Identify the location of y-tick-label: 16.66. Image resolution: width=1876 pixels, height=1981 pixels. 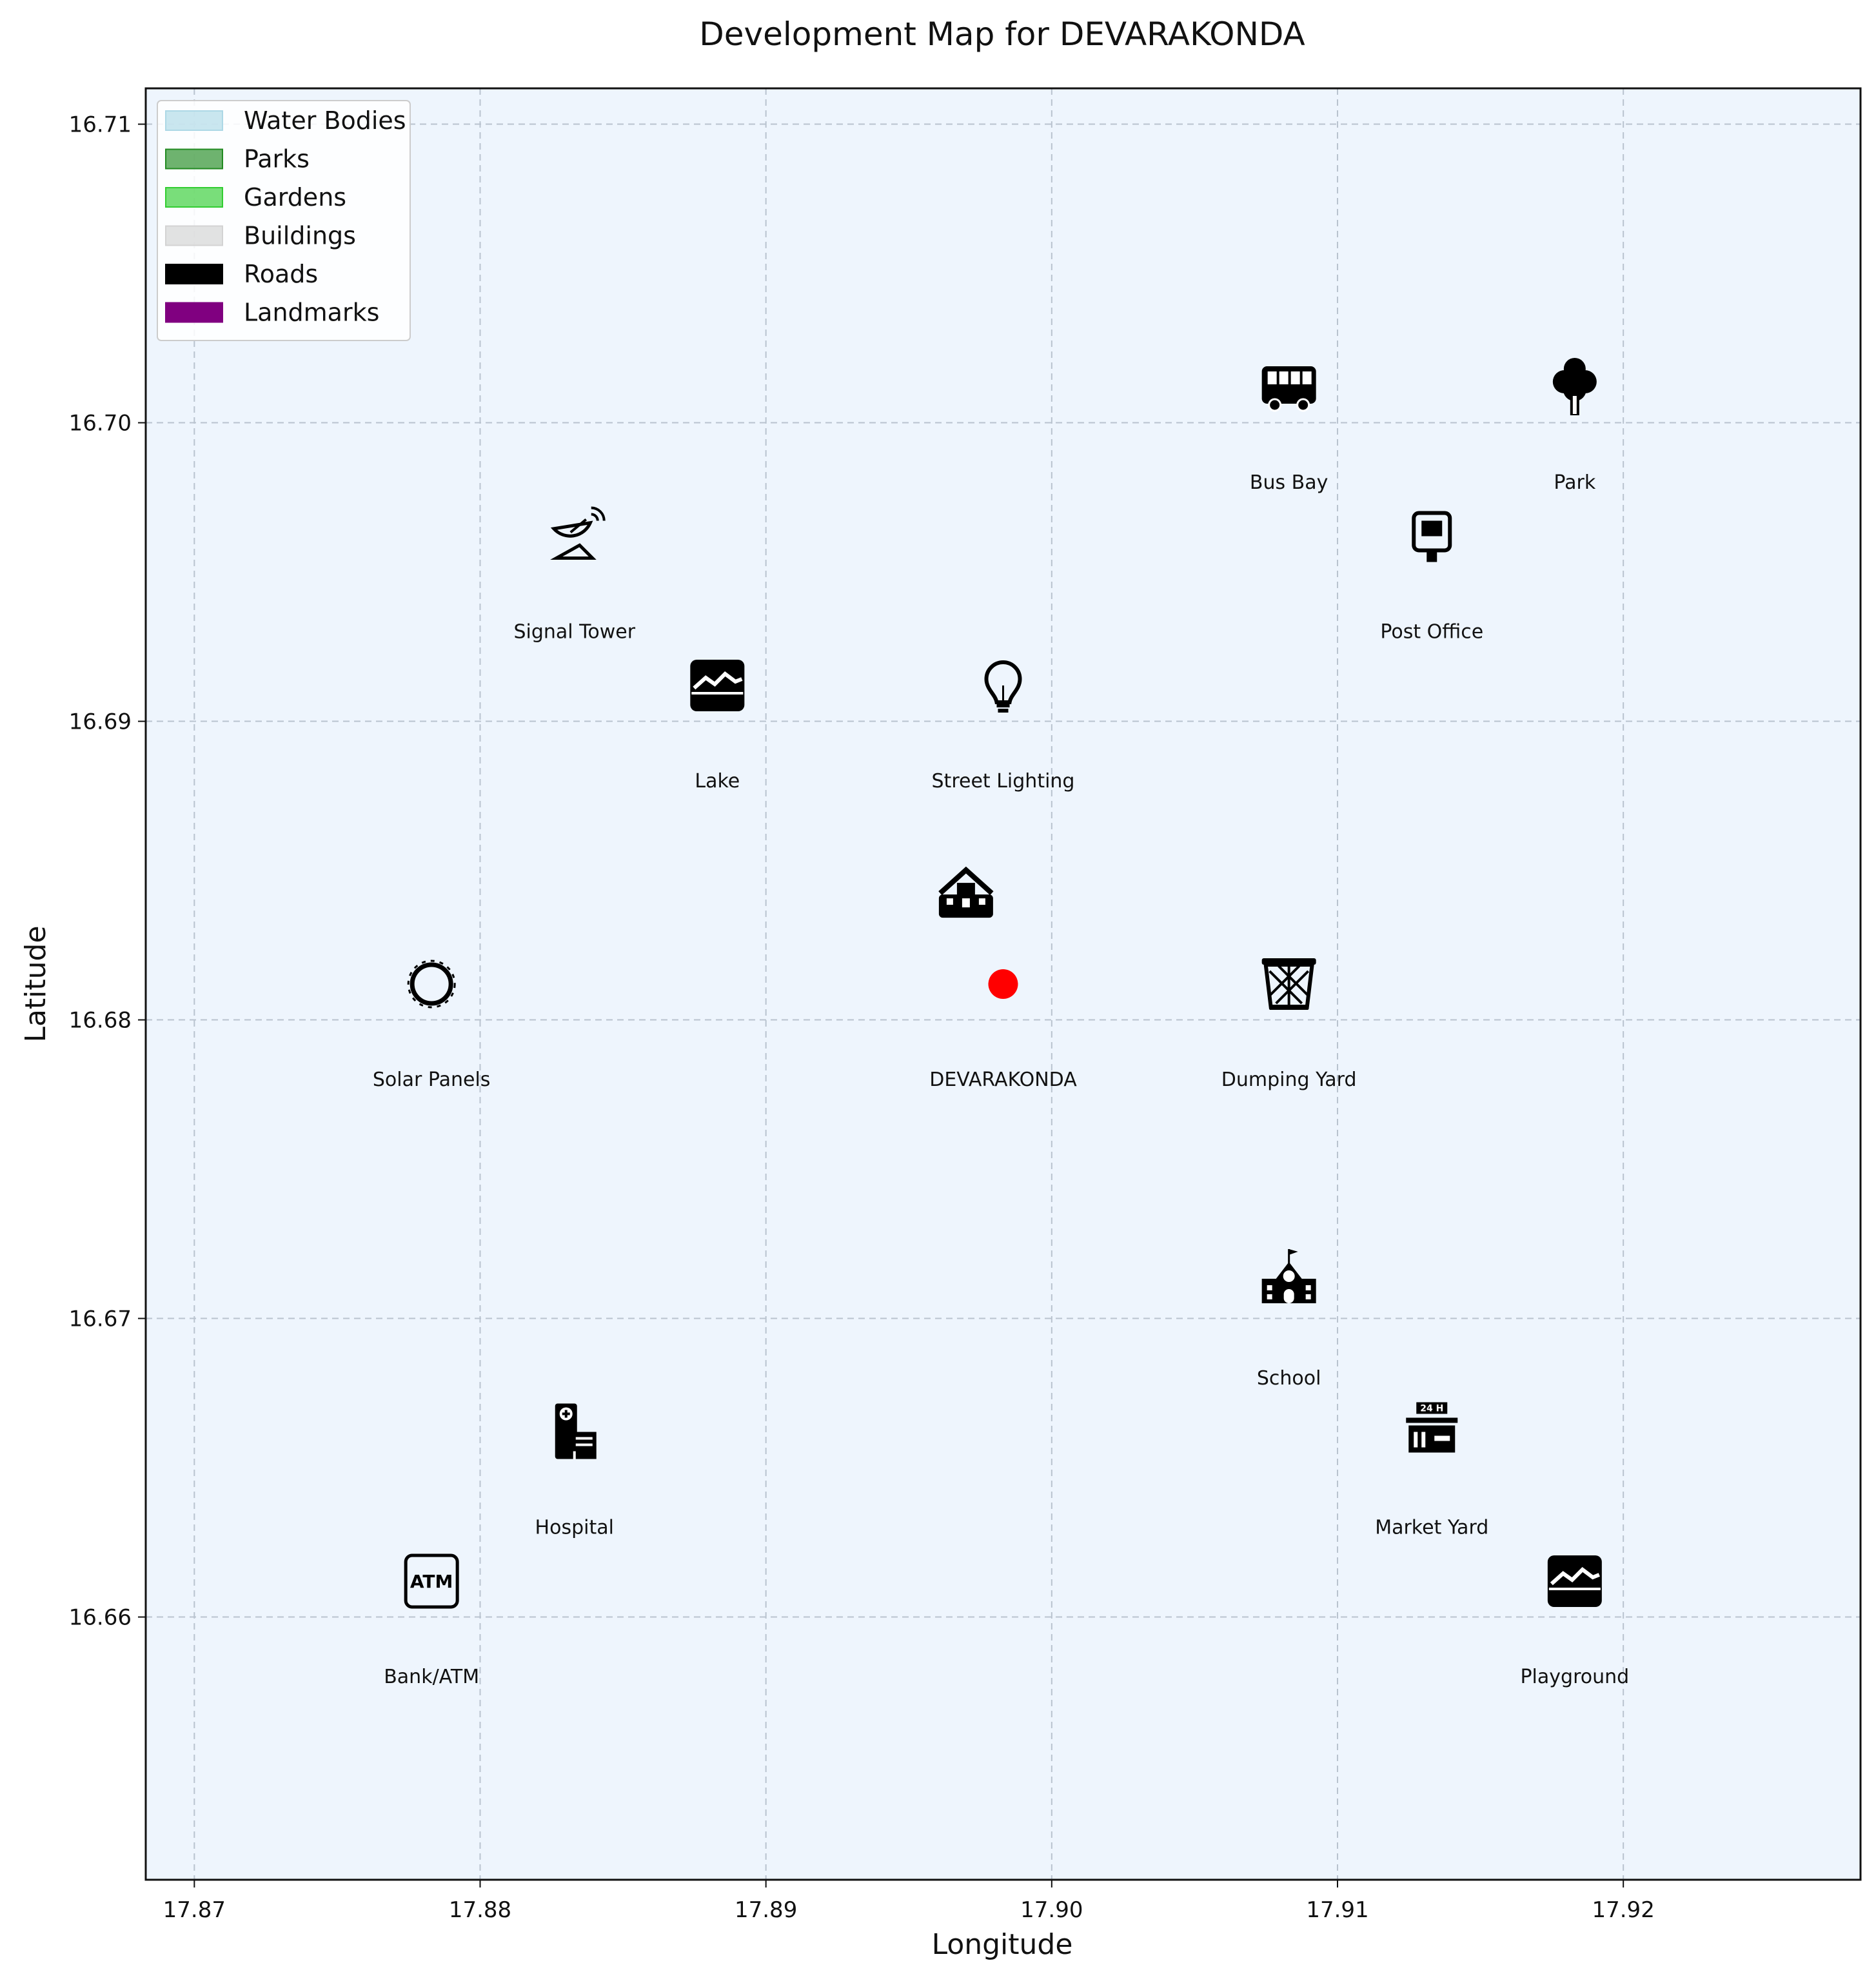
(100, 1618).